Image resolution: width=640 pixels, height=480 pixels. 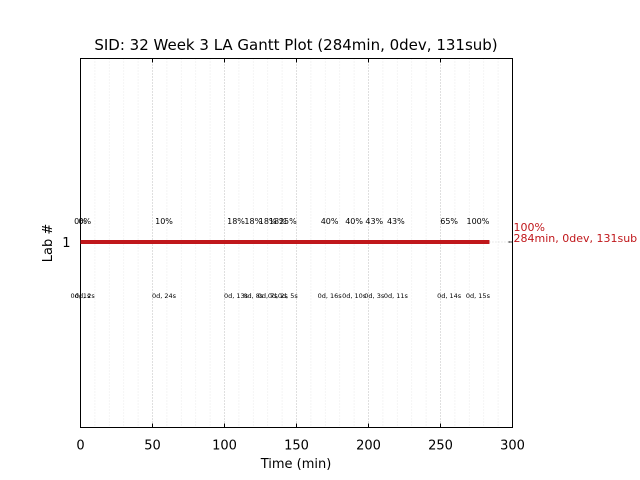 I want to click on event-time-label: 0d, 8s, so click(x=253, y=296).